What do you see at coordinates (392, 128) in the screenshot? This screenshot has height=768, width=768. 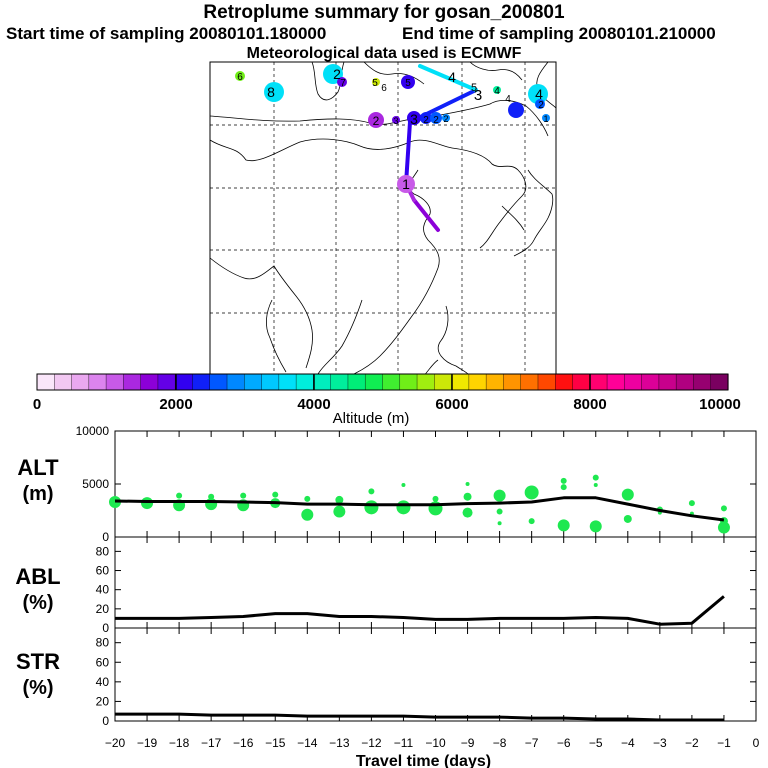 I see `trajectory-markers` at bounding box center [392, 128].